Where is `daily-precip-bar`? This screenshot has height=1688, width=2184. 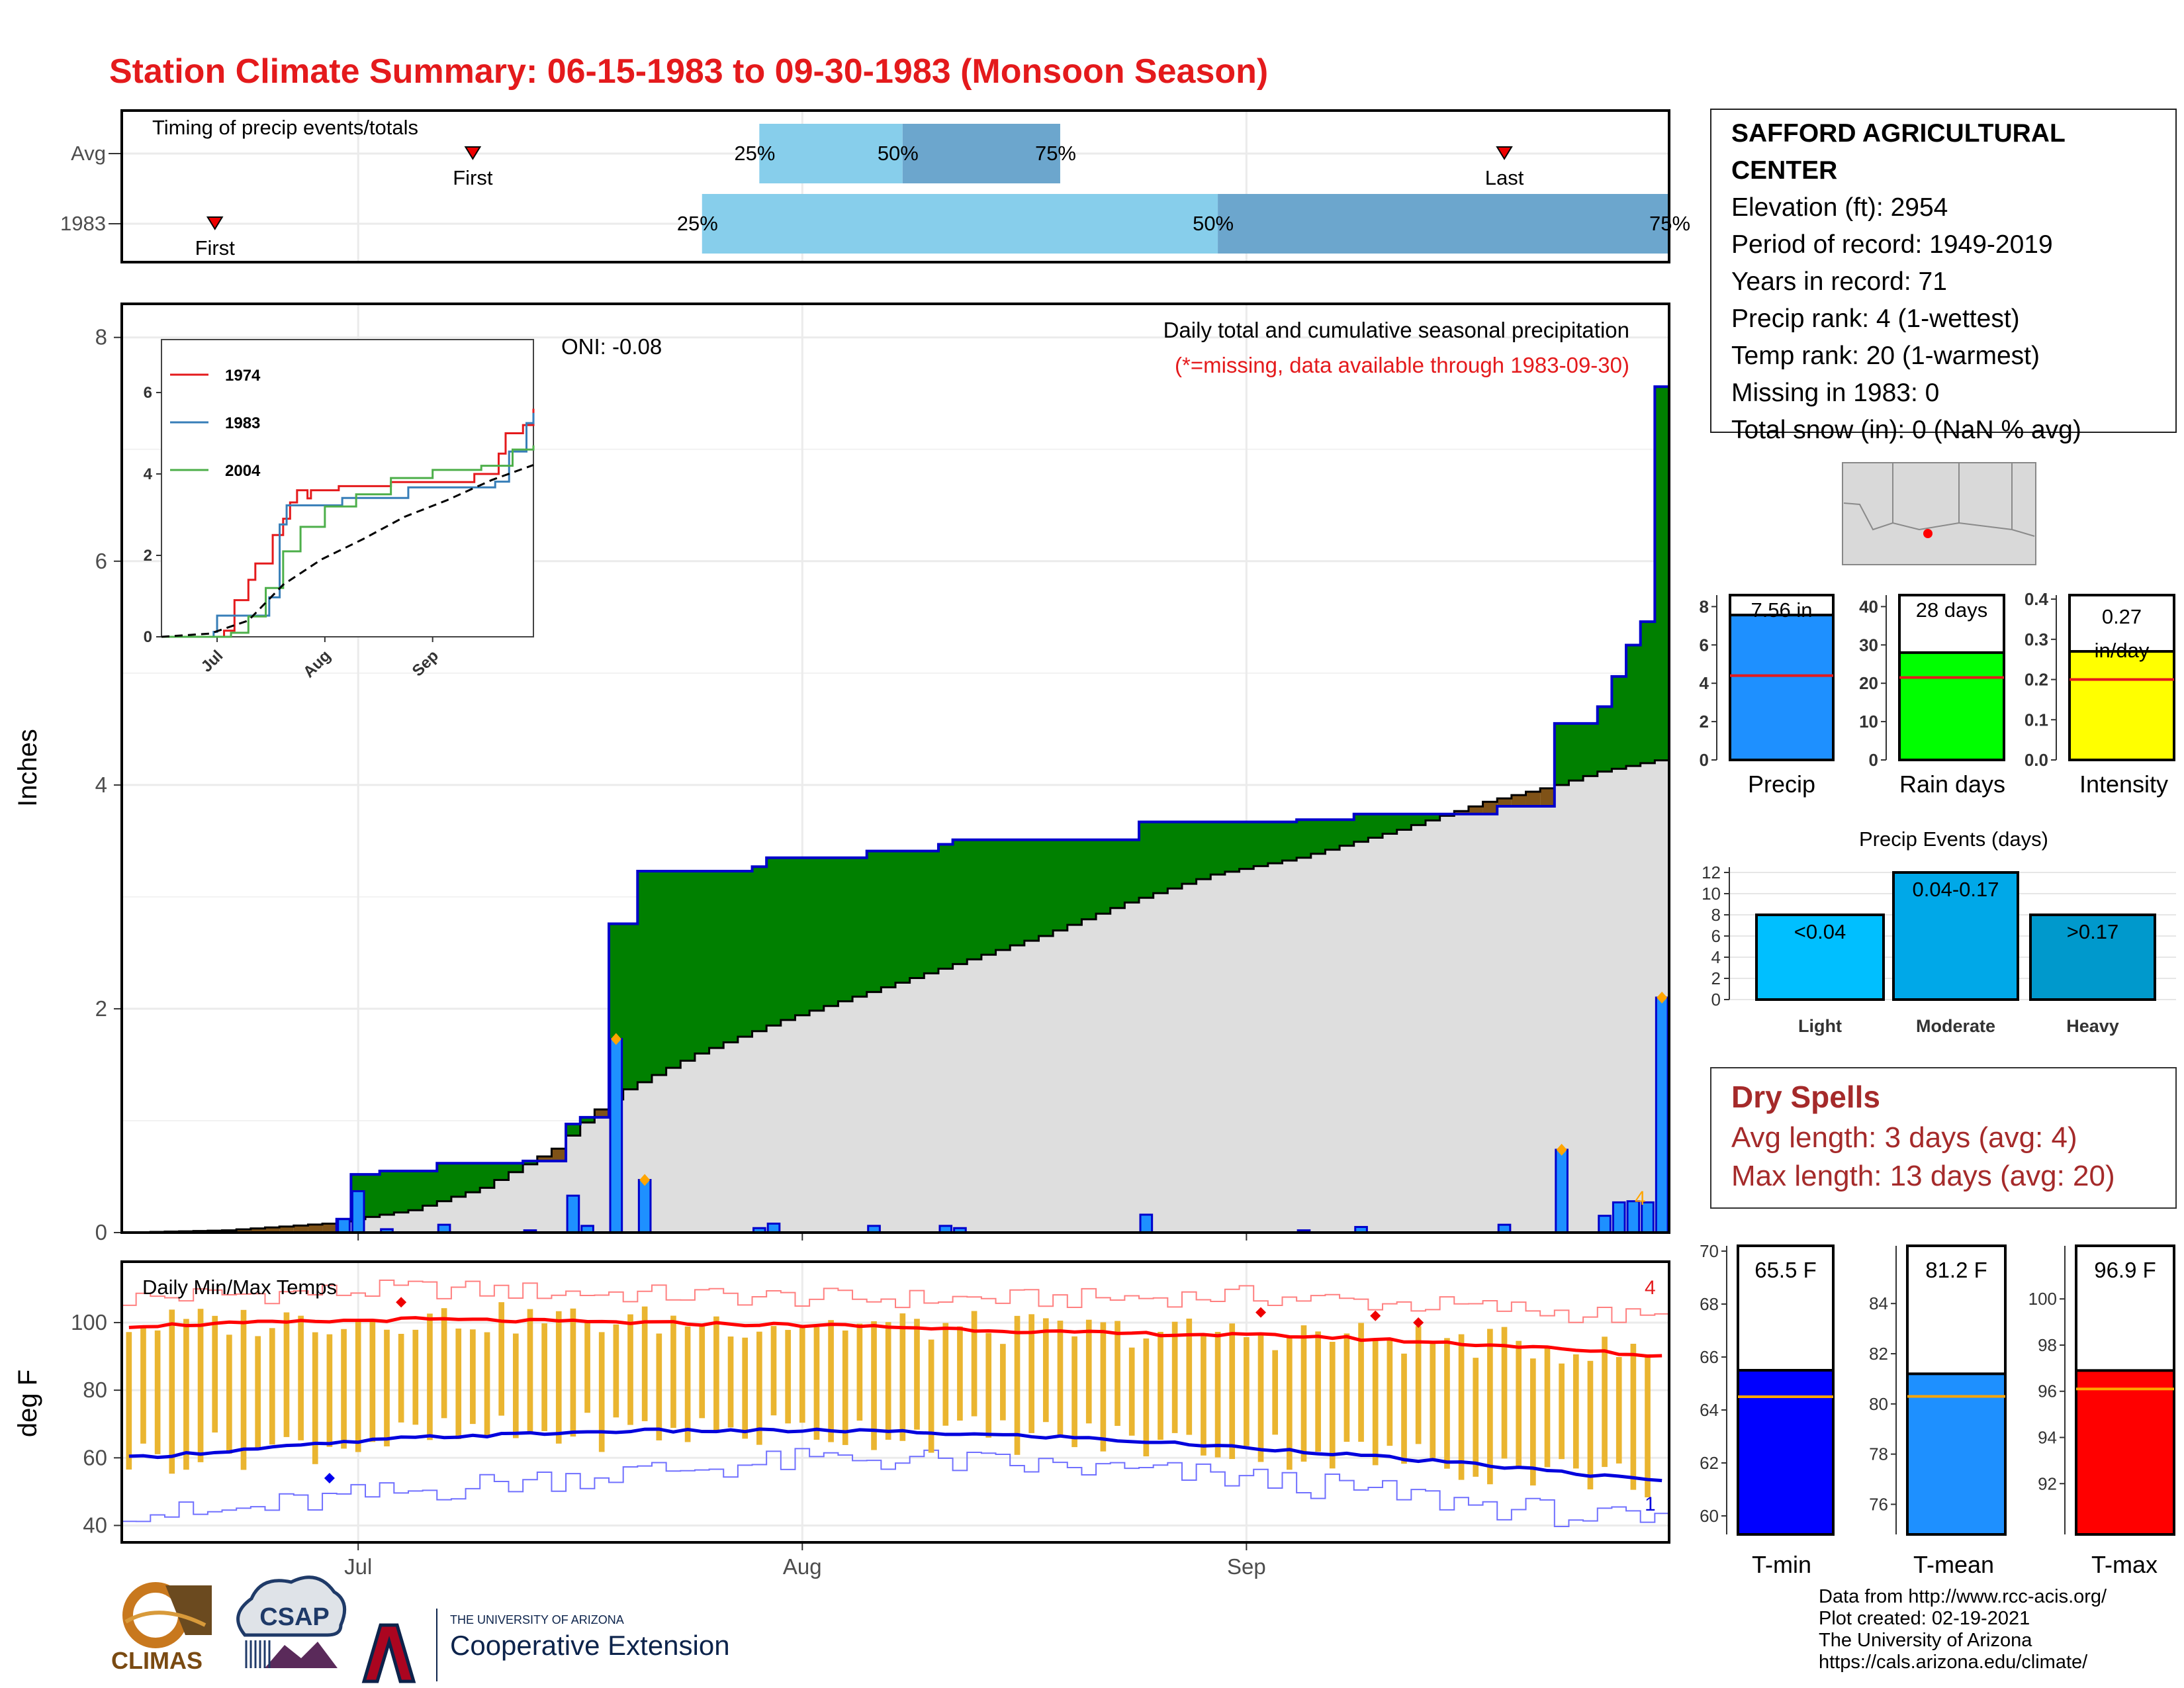 daily-precip-bar is located at coordinates (616, 1136).